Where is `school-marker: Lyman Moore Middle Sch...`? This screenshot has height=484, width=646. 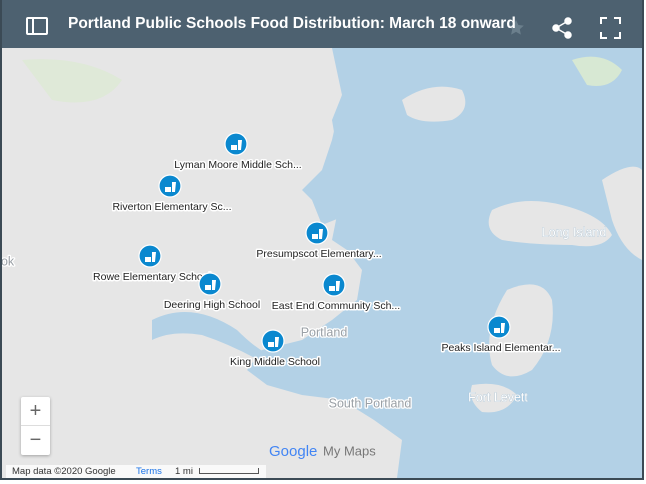
school-marker: Lyman Moore Middle Sch... is located at coordinates (238, 152).